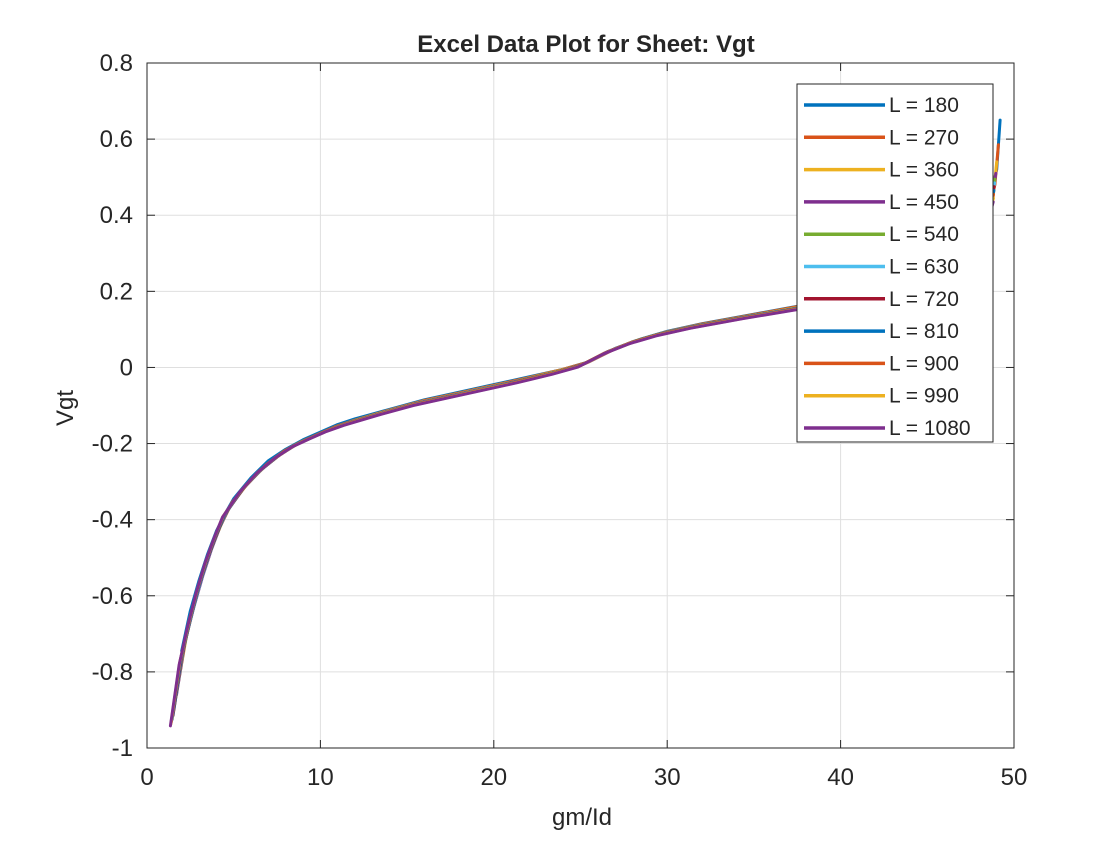 The image size is (1120, 845). I want to click on y-tick-label: 0.6, so click(116, 139).